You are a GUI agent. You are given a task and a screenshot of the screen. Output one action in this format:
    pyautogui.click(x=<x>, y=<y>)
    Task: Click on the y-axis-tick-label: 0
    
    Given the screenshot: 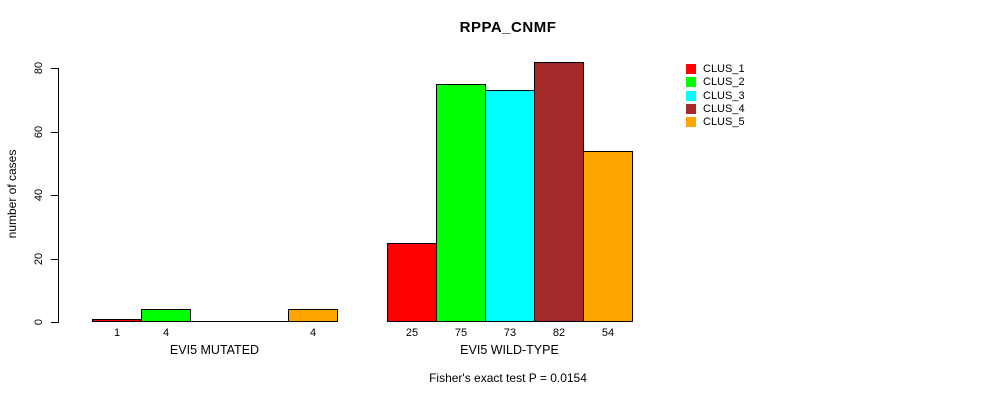 What is the action you would take?
    pyautogui.click(x=39, y=322)
    